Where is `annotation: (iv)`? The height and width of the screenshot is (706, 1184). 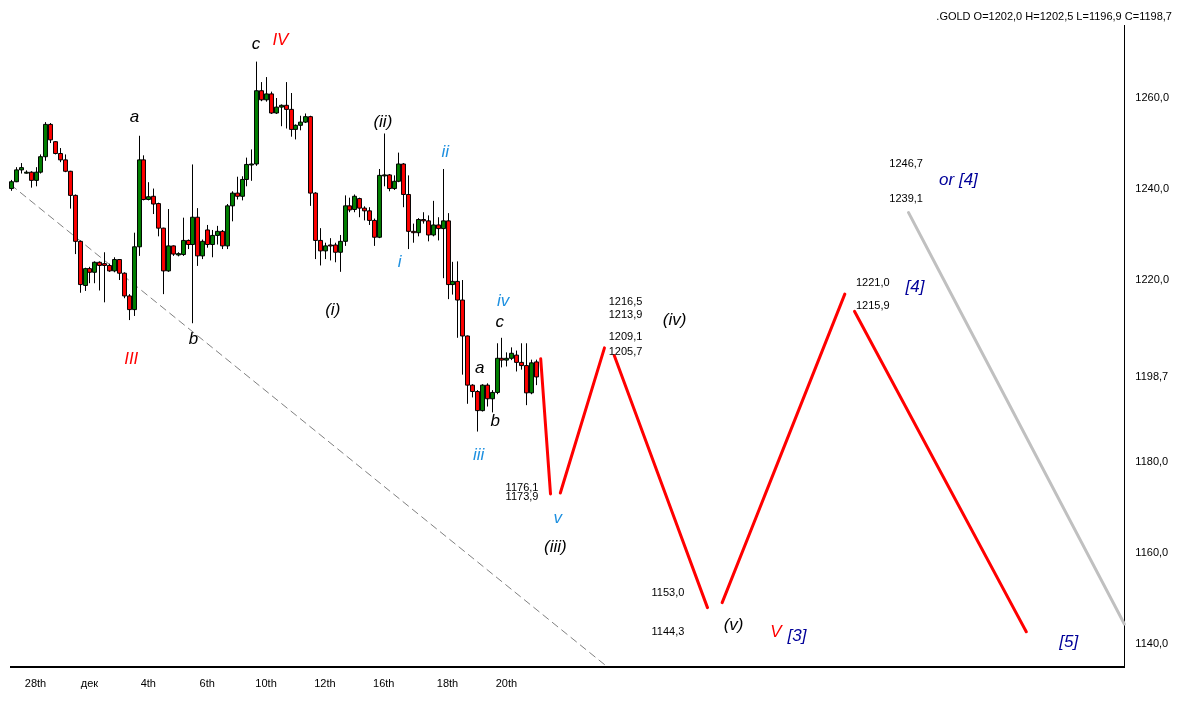
annotation: (iv) is located at coordinates (674, 320).